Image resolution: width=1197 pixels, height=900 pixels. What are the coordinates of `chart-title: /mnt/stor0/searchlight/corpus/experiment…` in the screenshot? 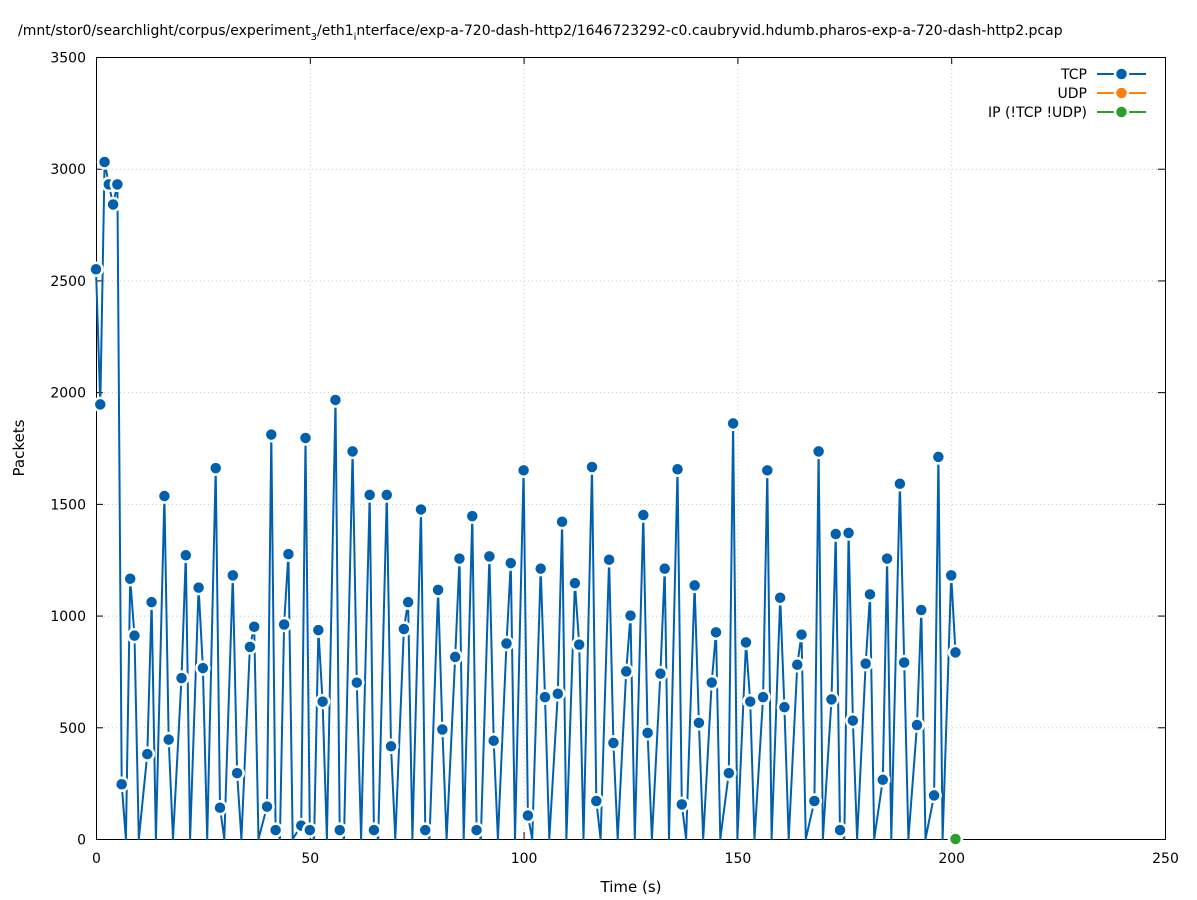 It's located at (540, 33).